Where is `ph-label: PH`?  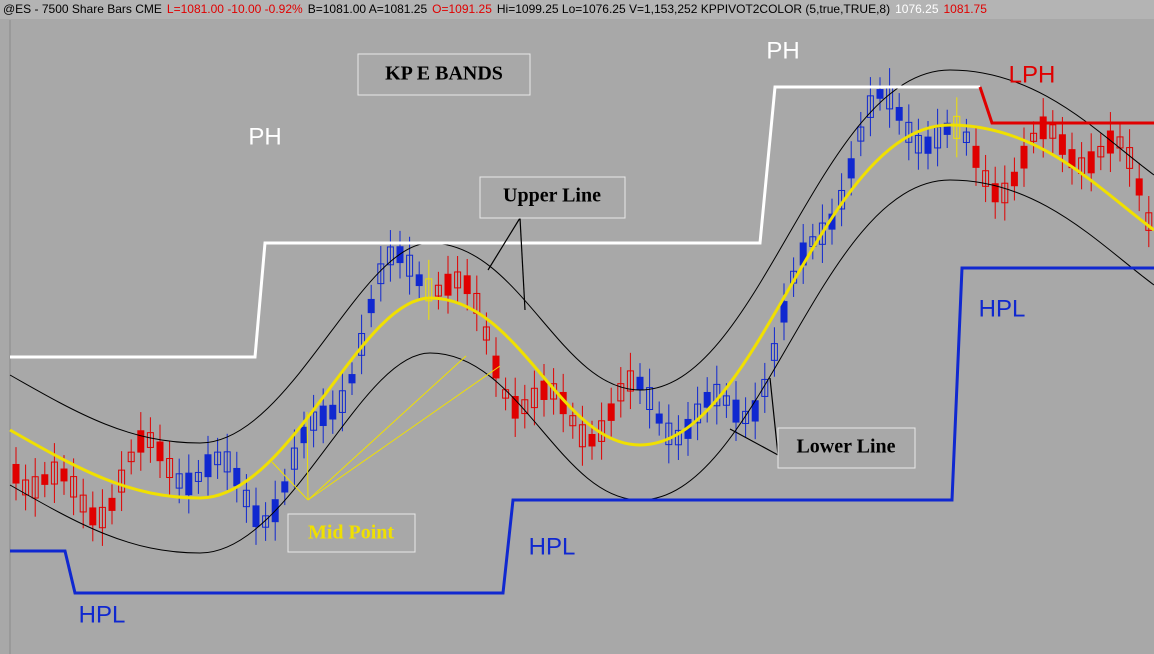 ph-label: PH is located at coordinates (264, 136).